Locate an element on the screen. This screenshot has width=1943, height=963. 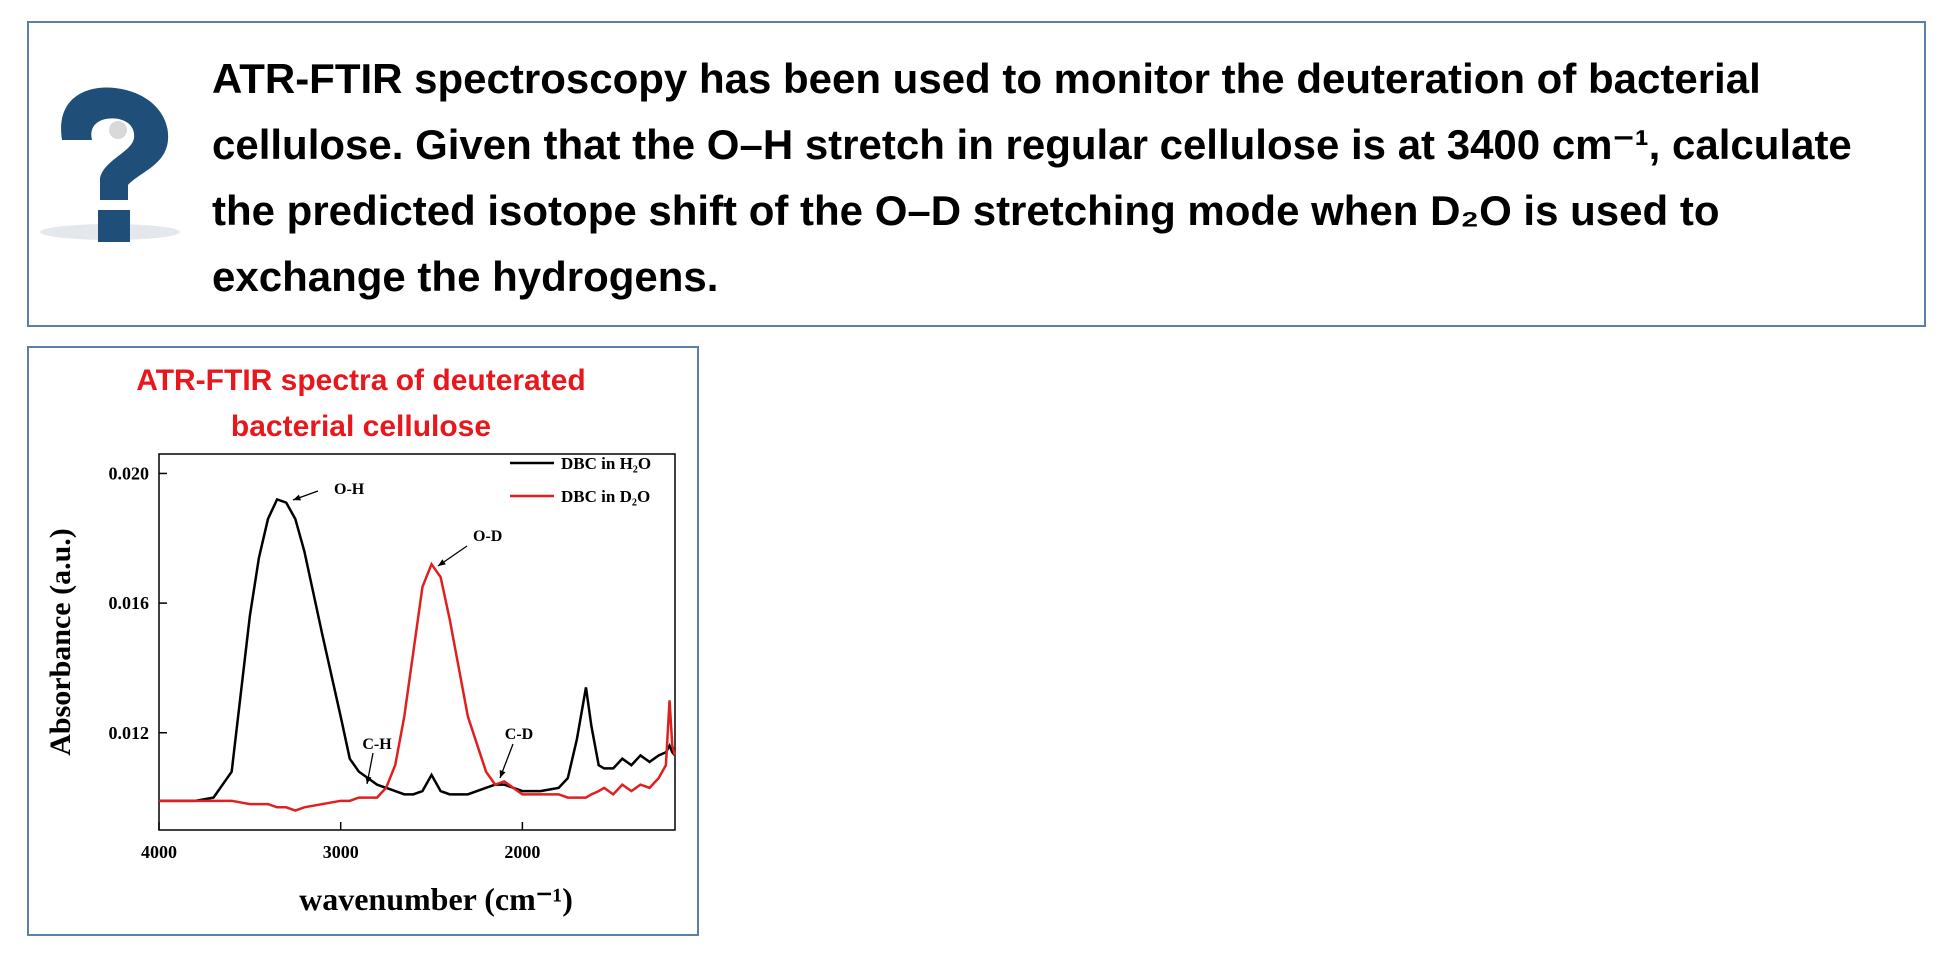
icon-figure is located at coordinates (118, 130).